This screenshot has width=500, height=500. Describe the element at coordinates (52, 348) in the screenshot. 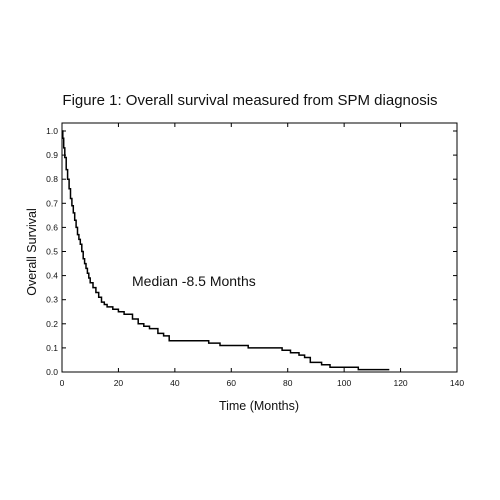

I see `y-tick-label: 0.1` at that location.